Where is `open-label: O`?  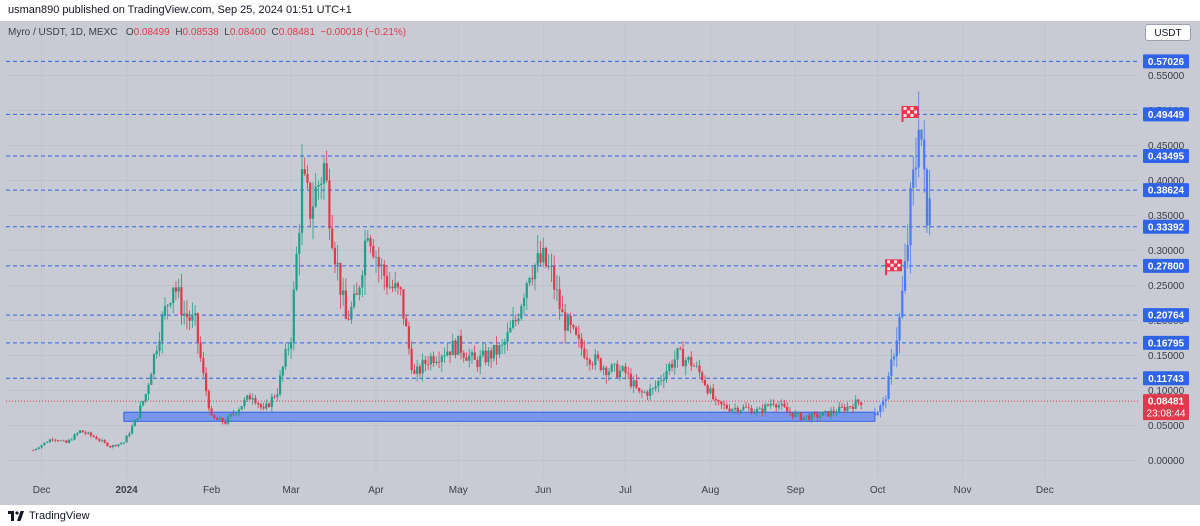 open-label: O is located at coordinates (129, 32).